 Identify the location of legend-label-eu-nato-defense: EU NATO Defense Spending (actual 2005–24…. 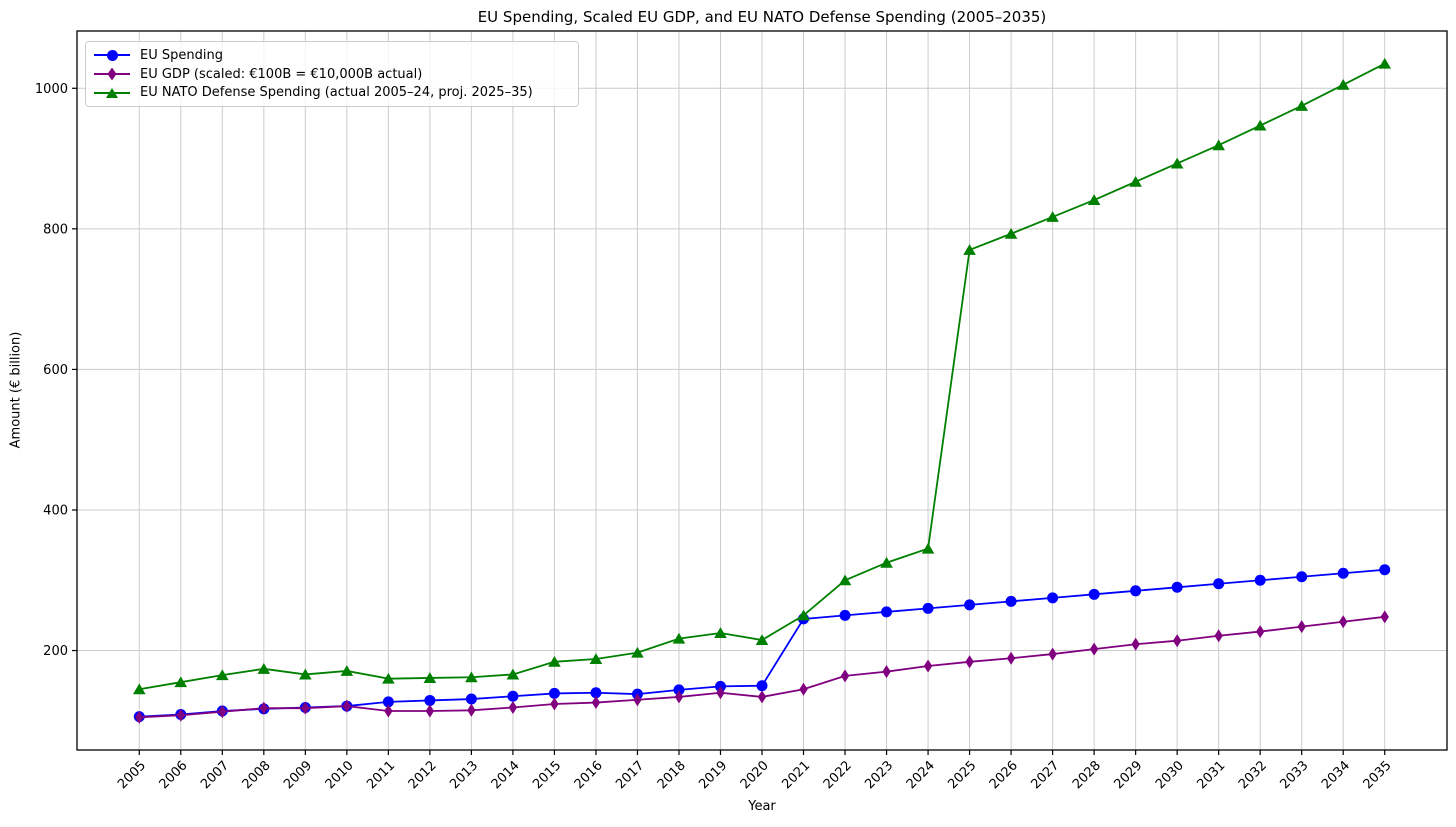
(336, 93).